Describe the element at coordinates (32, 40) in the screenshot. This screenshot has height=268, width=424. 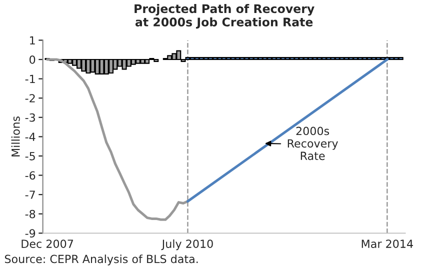
I see `y-tick-label: 1` at that location.